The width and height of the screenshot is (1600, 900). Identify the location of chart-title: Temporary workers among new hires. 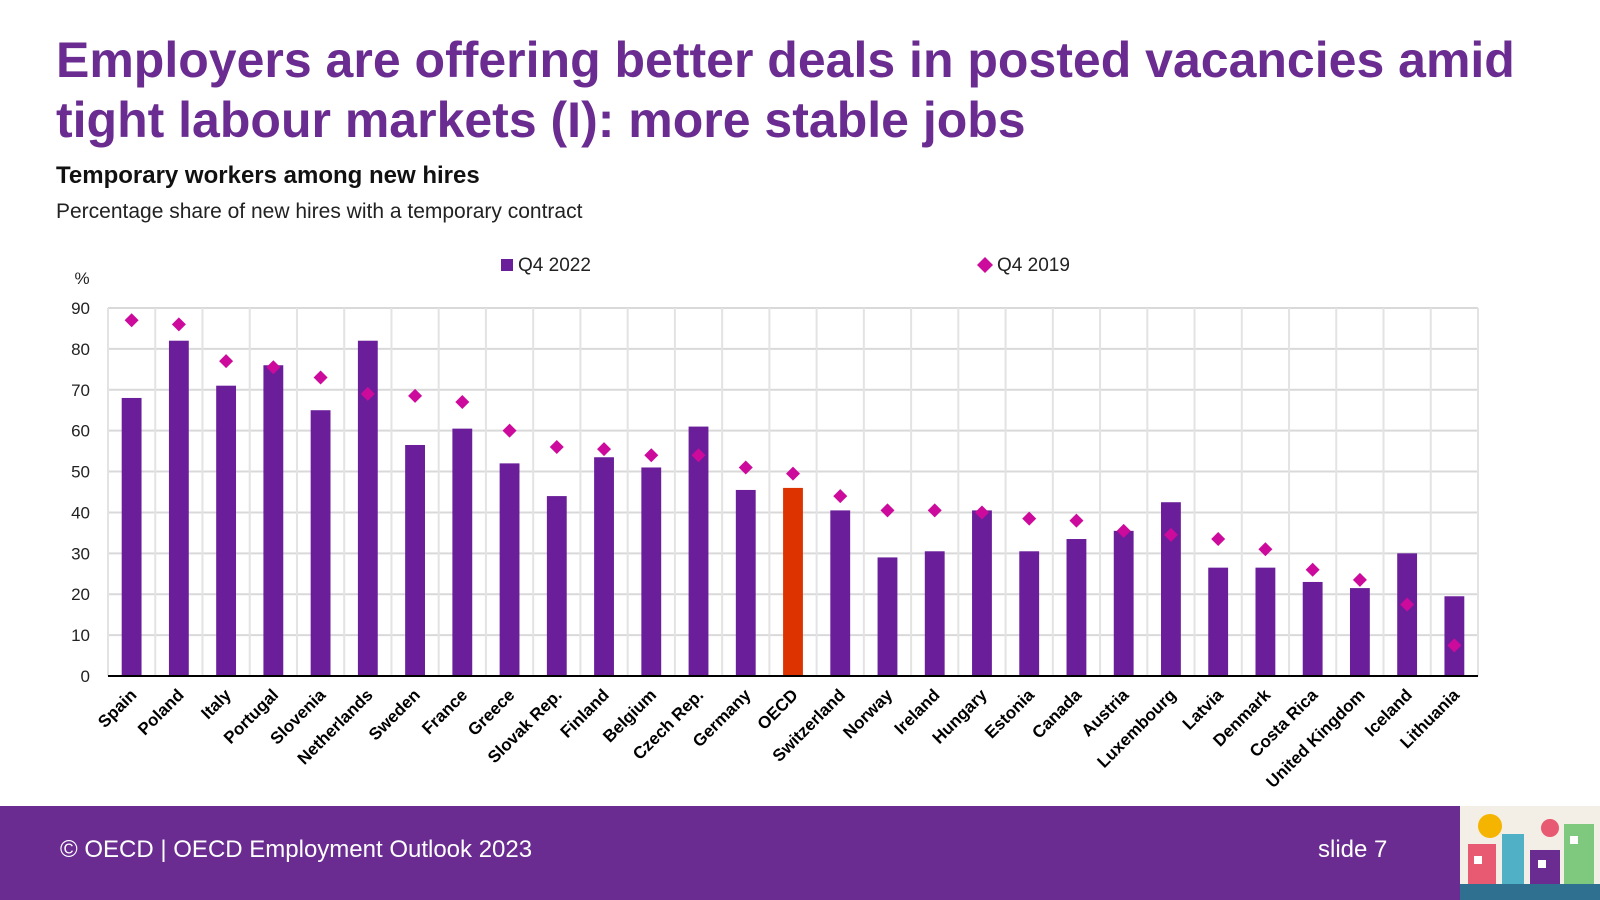
(268, 175).